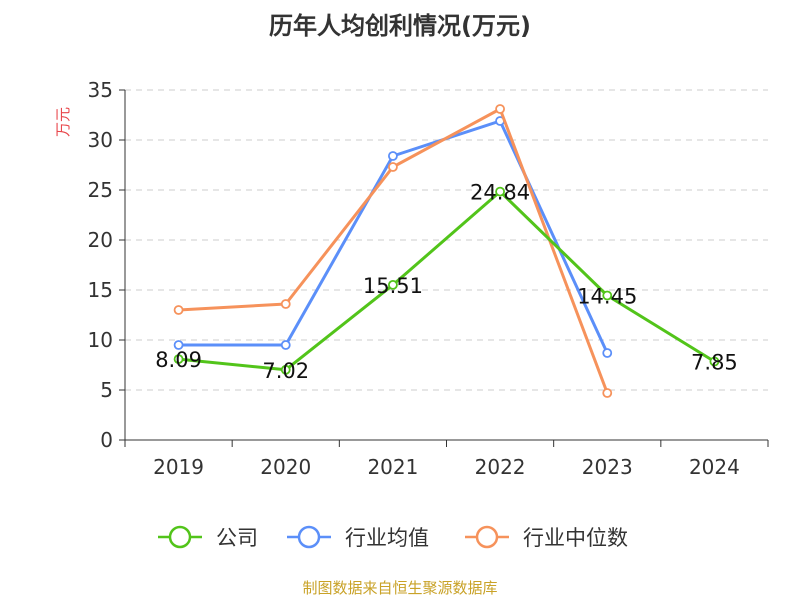  I want to click on legend: 公司 行业均值 行业中位数, so click(393, 537).